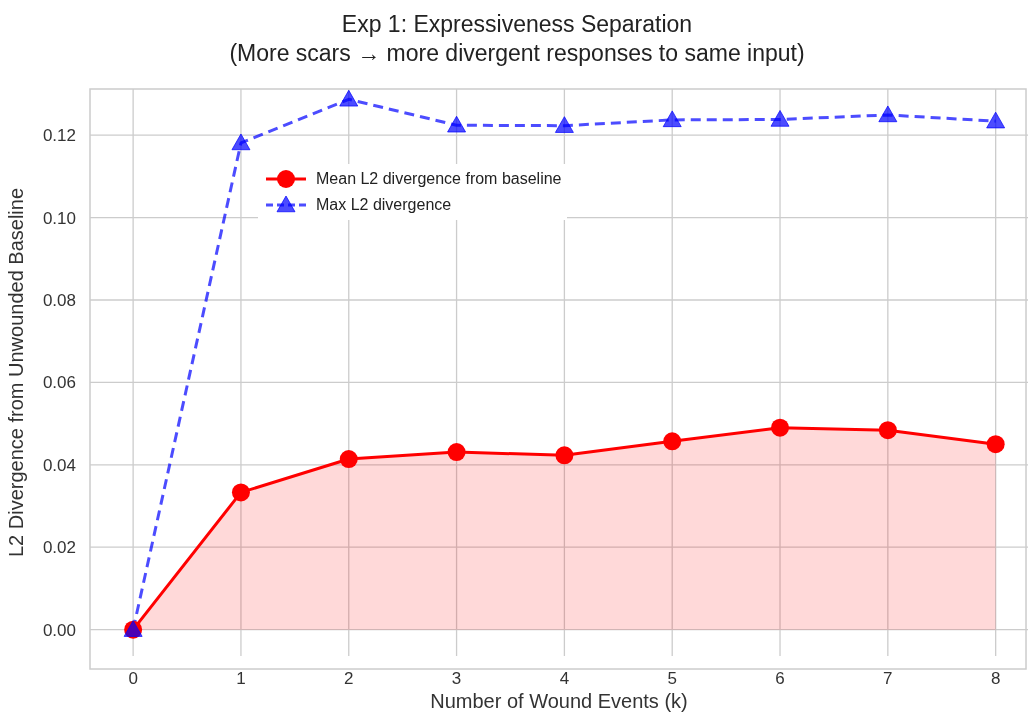 The width and height of the screenshot is (1034, 725). Describe the element at coordinates (59, 630) in the screenshot. I see `y-tick-label: 0.00` at that location.